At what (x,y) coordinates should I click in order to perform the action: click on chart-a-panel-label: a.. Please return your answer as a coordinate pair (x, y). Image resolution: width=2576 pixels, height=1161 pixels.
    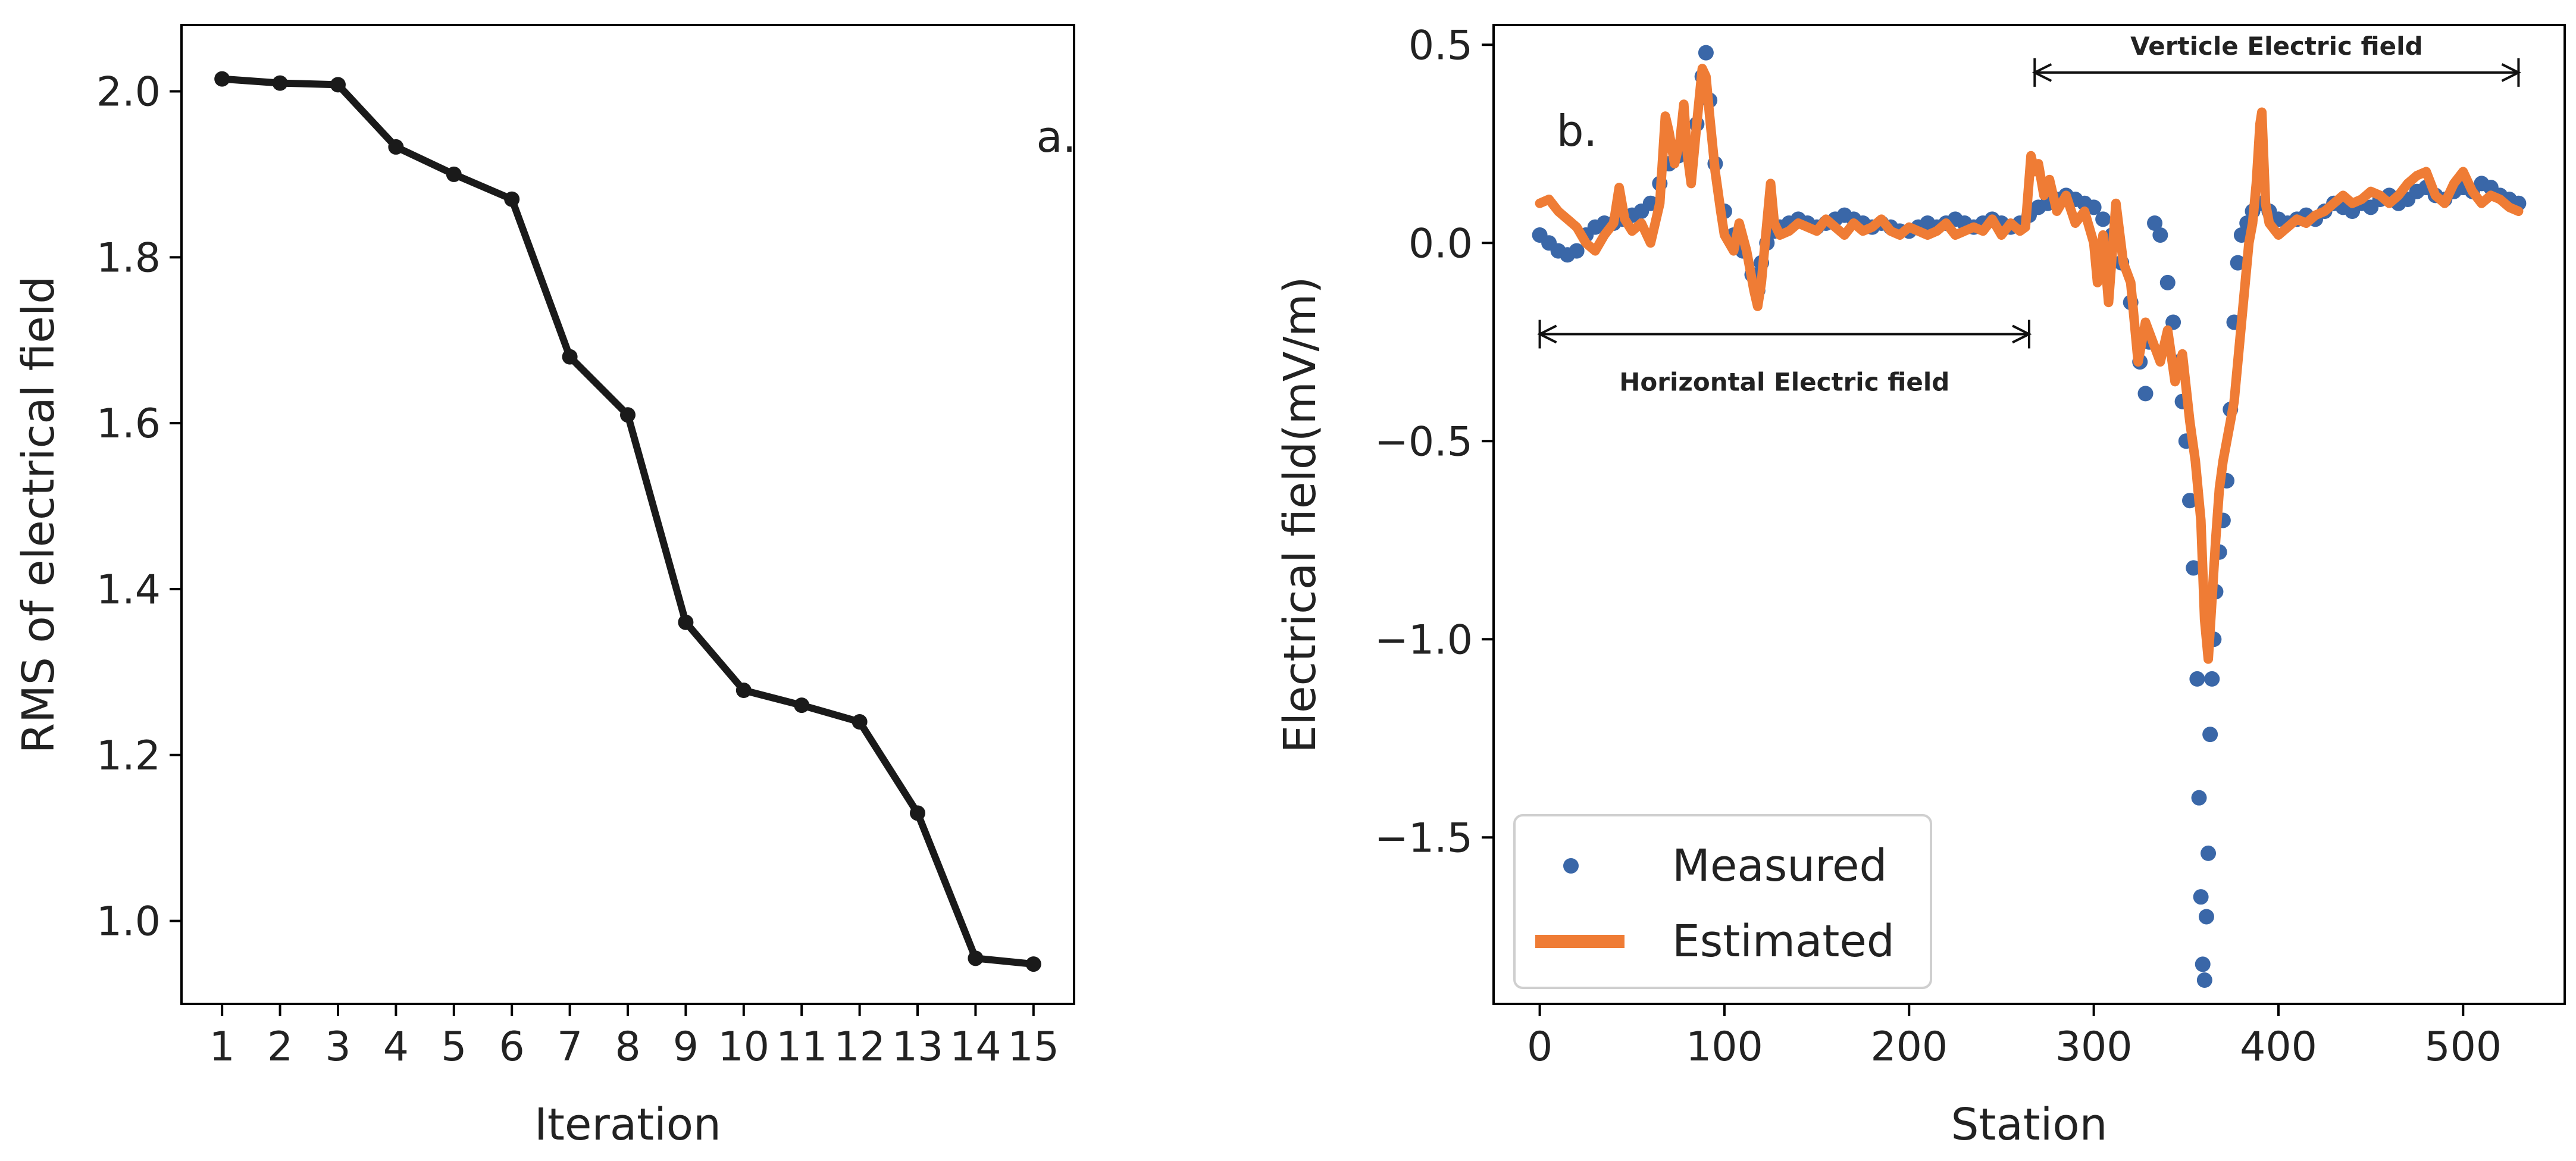
    Looking at the image, I should click on (1056, 137).